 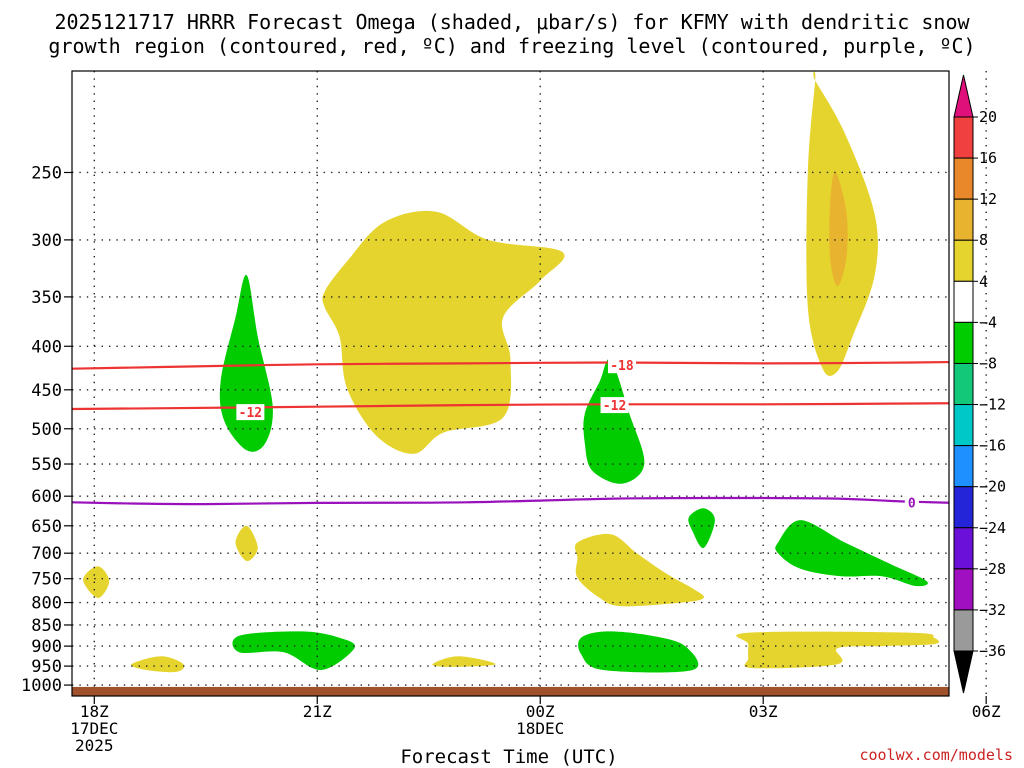 I want to click on contour-label: 0, so click(x=912, y=503).